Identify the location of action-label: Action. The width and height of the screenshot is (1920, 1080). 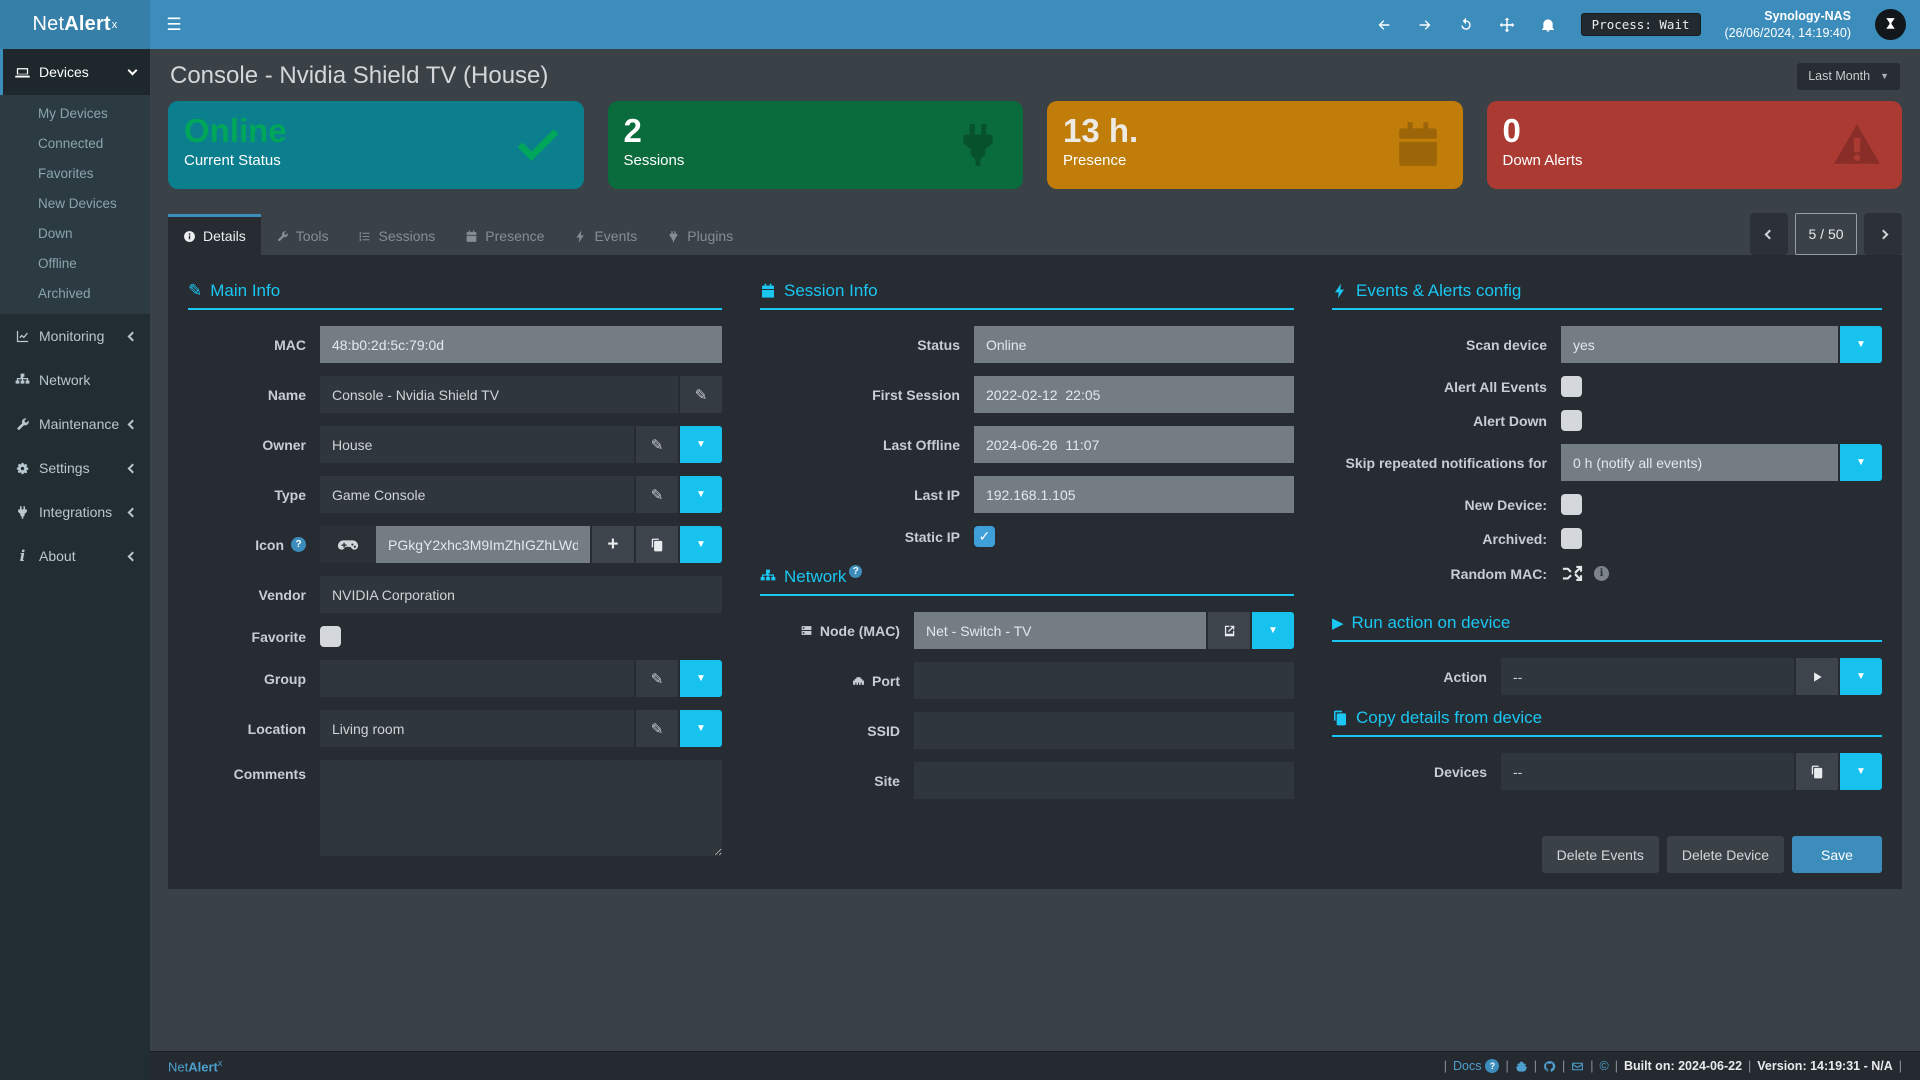
(1465, 676).